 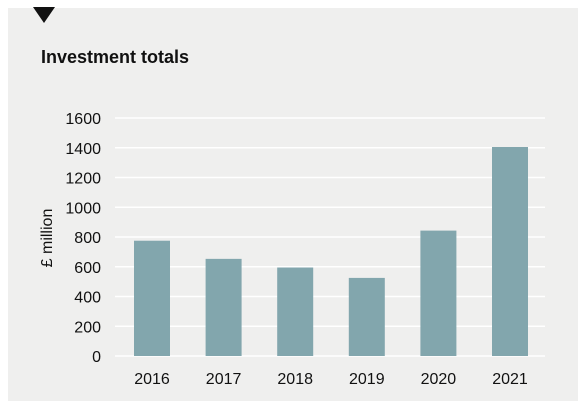 I want to click on x-tick-label: 2018, so click(x=295, y=379).